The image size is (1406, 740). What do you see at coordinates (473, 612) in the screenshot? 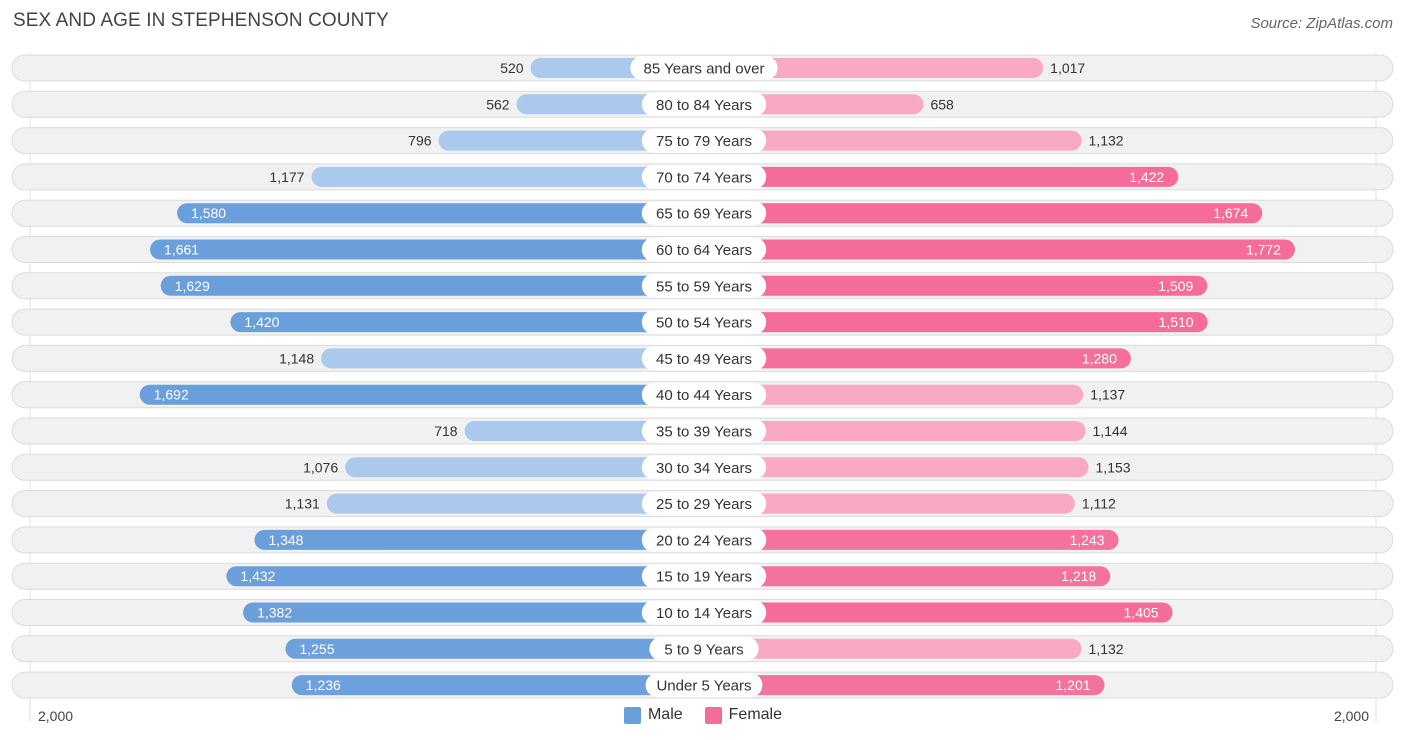
I see `bar-male-10-to-14-years` at bounding box center [473, 612].